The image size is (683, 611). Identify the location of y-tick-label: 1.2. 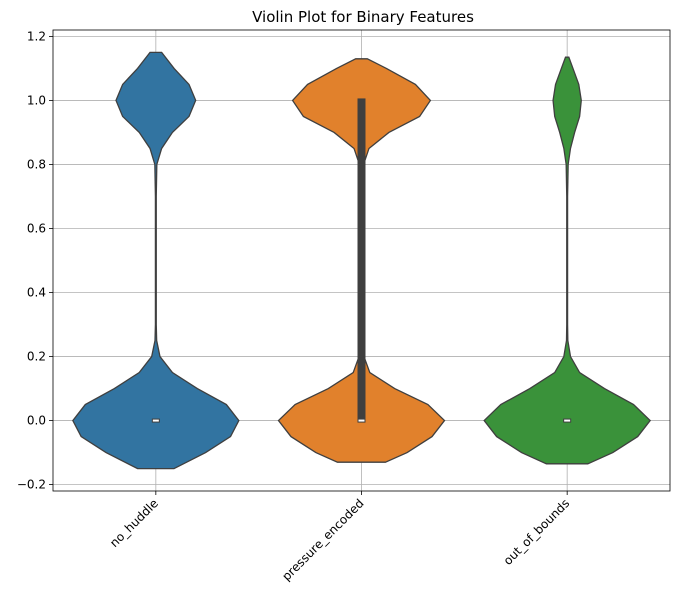
(36, 36).